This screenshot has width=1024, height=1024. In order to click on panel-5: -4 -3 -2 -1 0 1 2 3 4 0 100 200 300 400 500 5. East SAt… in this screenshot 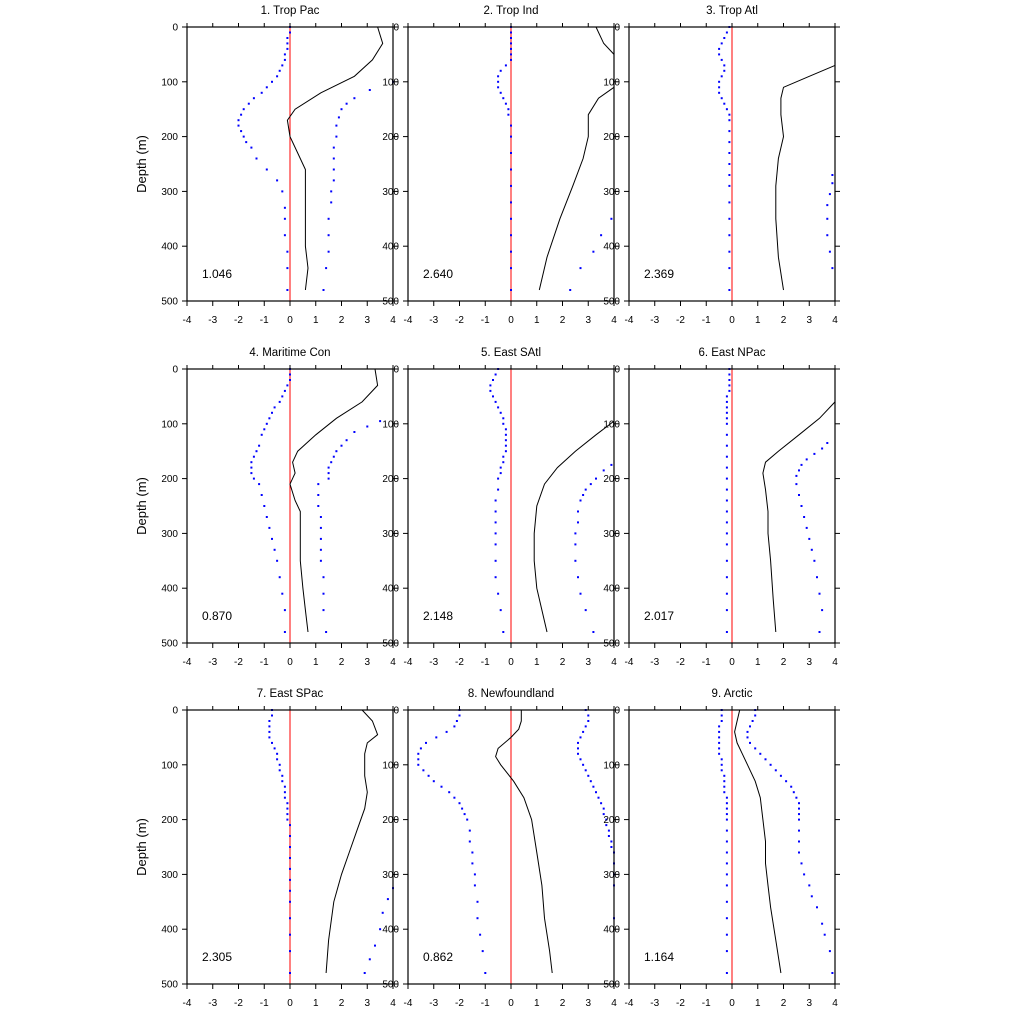, I will do `click(500, 507)`.